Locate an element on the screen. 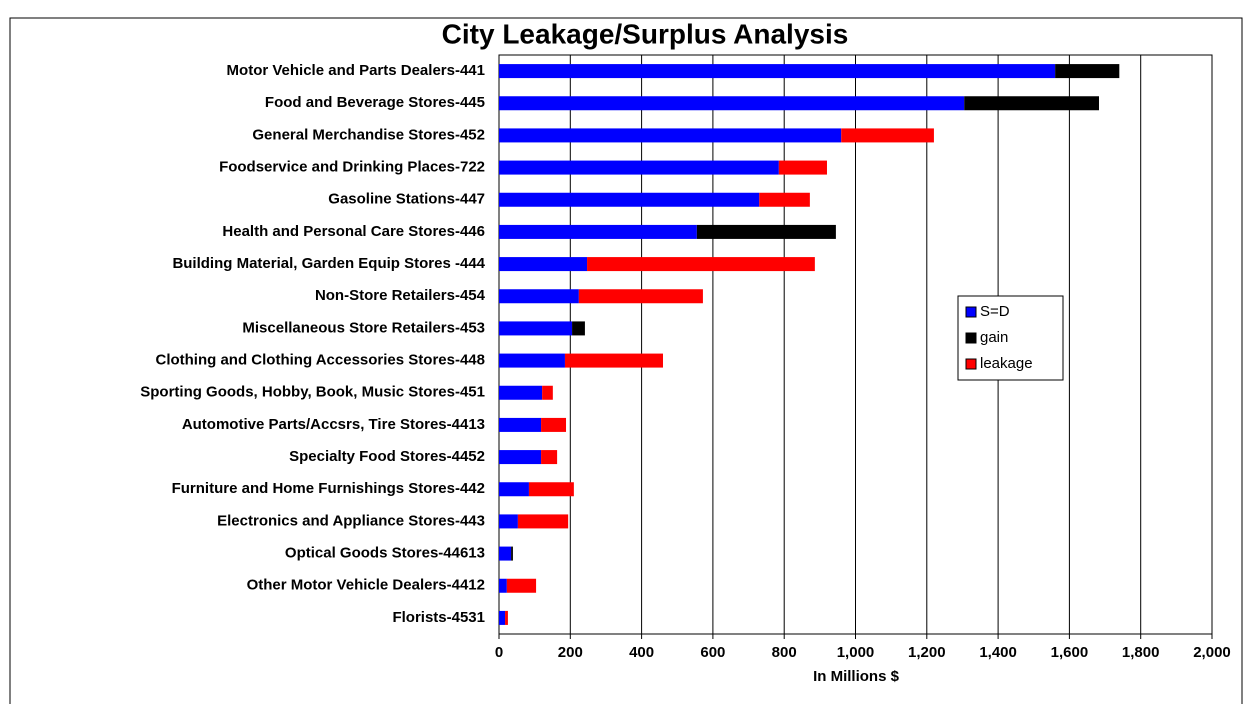  legend-label: gain is located at coordinates (994, 337).